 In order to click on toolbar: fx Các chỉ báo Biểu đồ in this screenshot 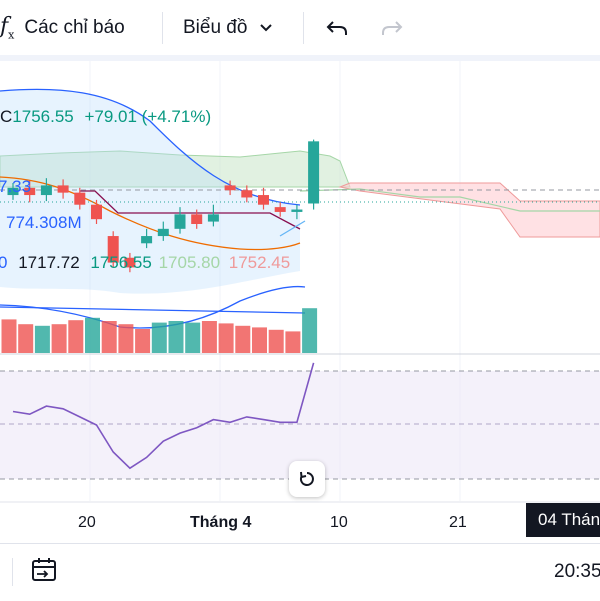, I will do `click(300, 27)`.